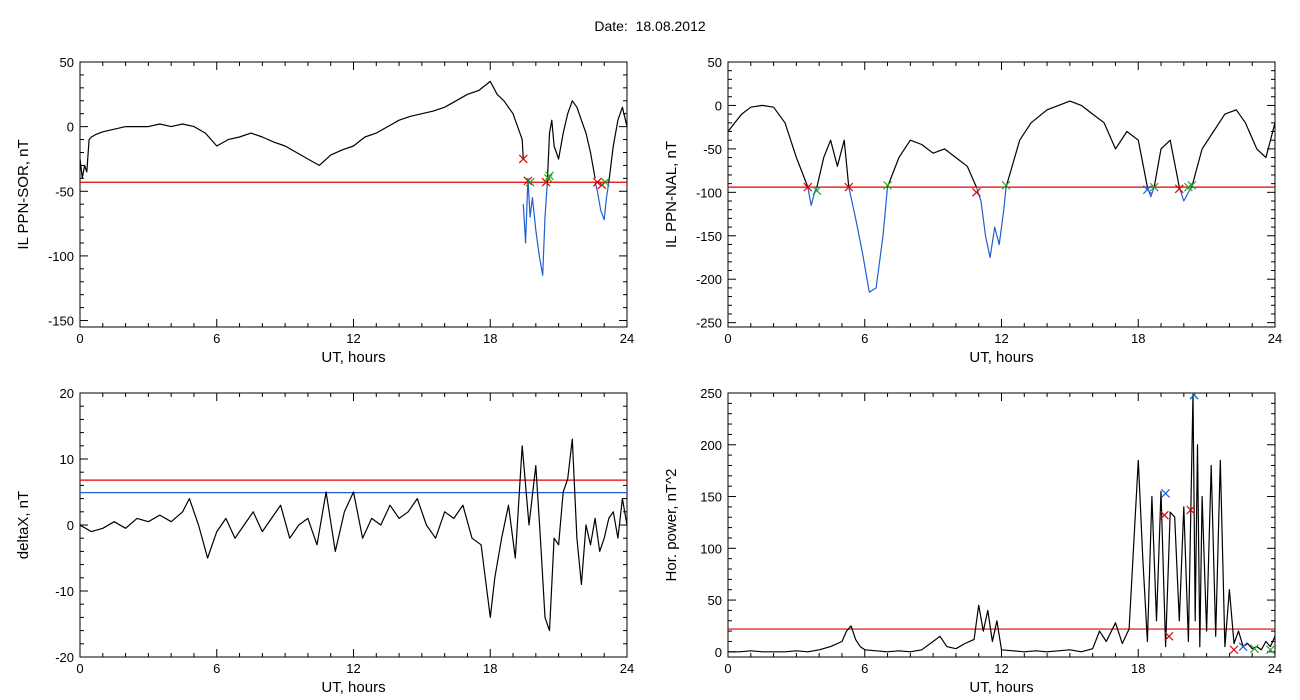 Image resolution: width=1300 pixels, height=700 pixels. I want to click on y-tick-label: 250, so click(711, 393).